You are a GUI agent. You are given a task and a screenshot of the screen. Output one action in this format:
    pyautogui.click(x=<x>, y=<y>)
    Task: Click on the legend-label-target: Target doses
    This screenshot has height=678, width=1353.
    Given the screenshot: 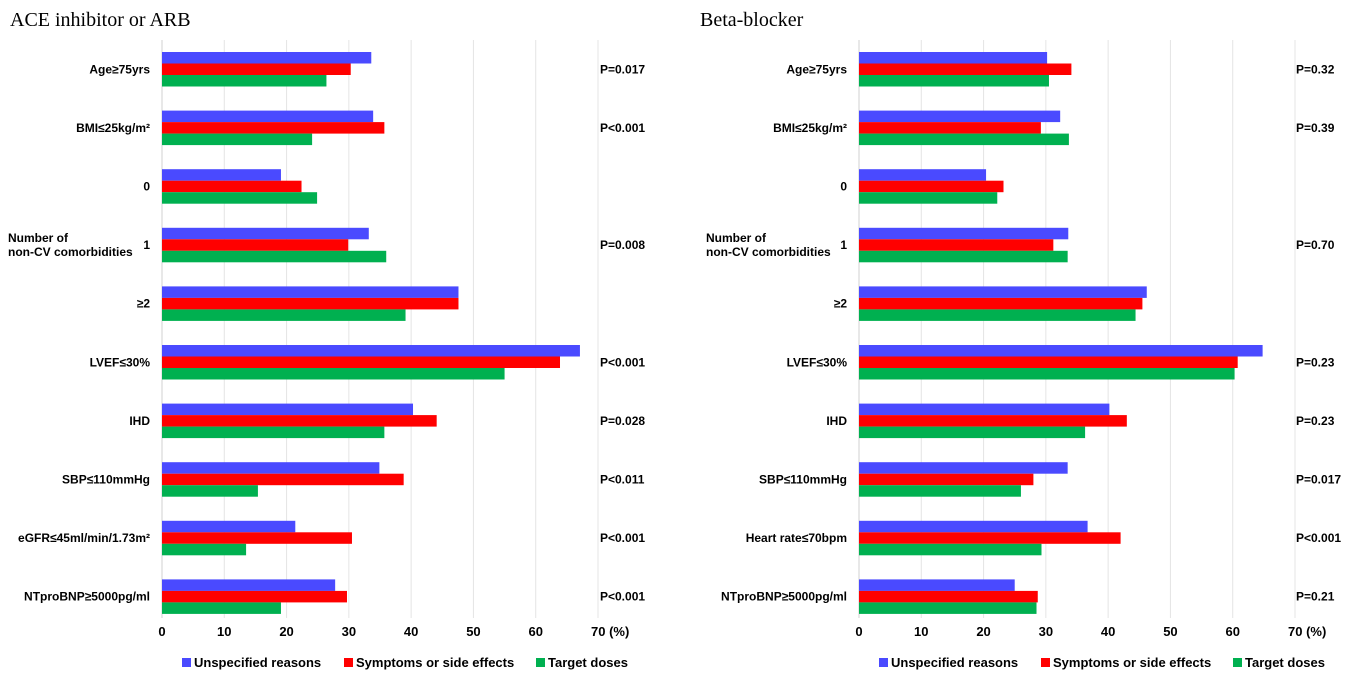 What is the action you would take?
    pyautogui.click(x=1285, y=662)
    